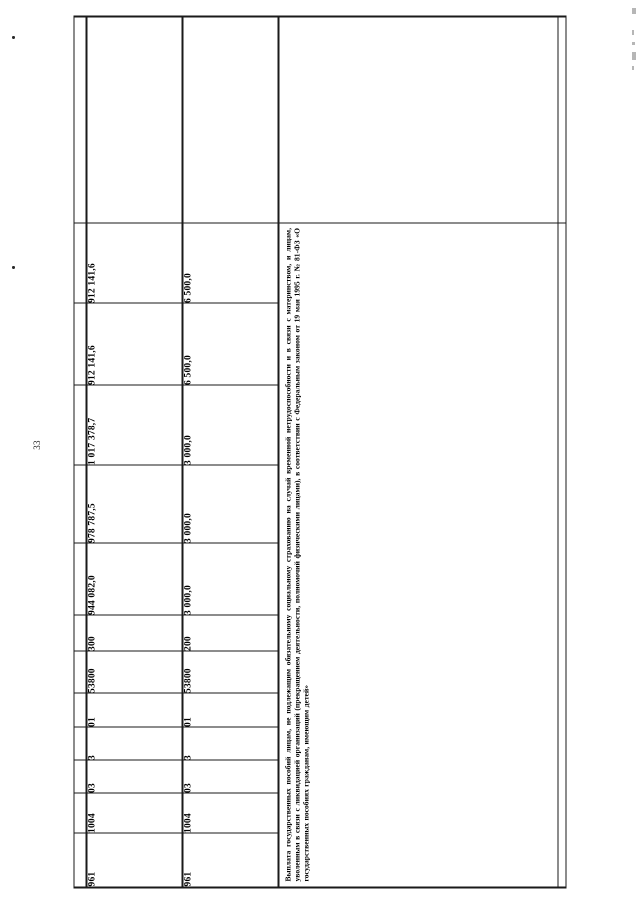 The image size is (640, 905). Describe the element at coordinates (134, 344) in the screenshot. I see `cell-amount-4: 912 141,6` at that location.